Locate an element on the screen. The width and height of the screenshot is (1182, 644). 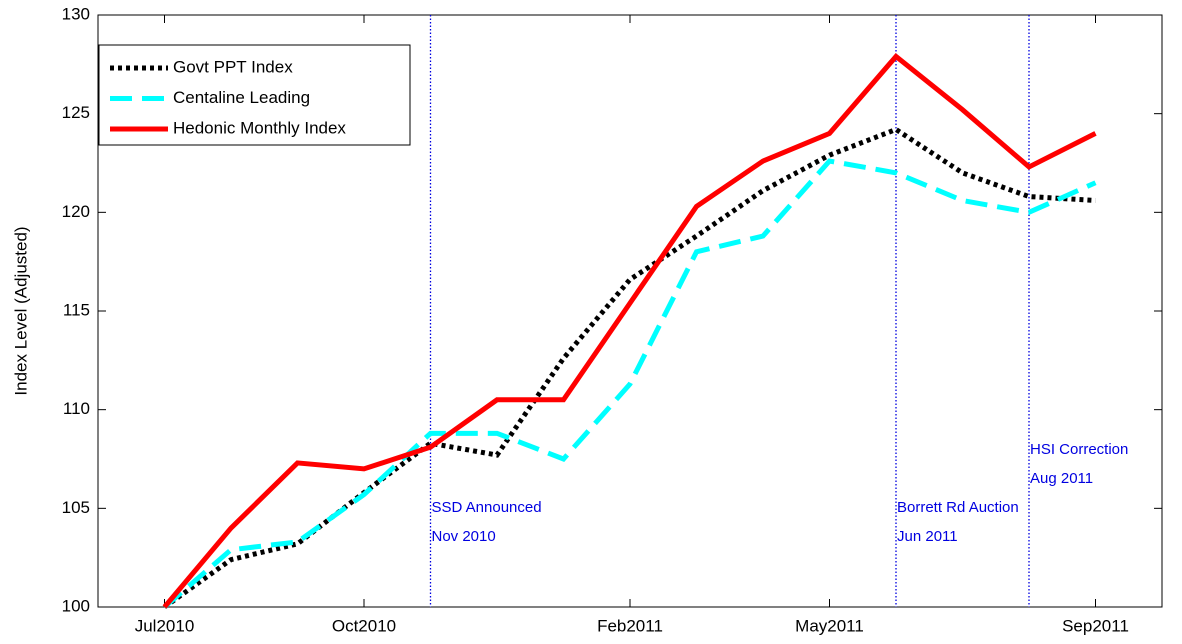
y-tick-label: 100 is located at coordinates (76, 605).